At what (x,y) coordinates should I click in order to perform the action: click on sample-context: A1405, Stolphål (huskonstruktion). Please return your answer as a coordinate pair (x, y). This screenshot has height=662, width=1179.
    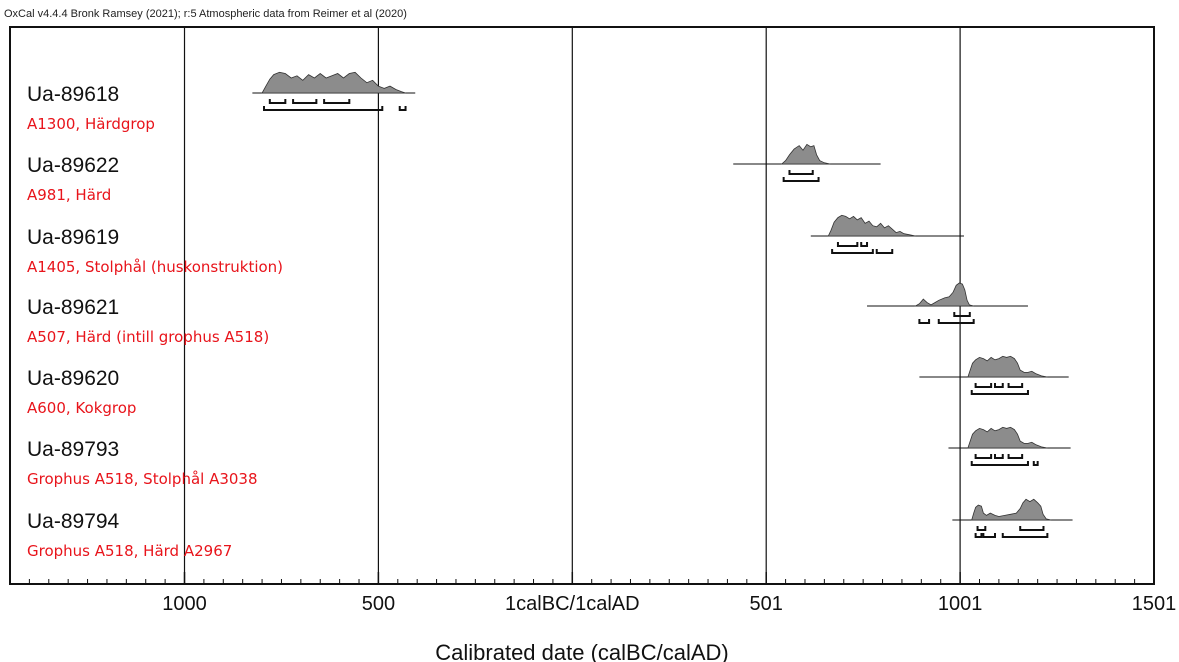
    Looking at the image, I should click on (155, 267).